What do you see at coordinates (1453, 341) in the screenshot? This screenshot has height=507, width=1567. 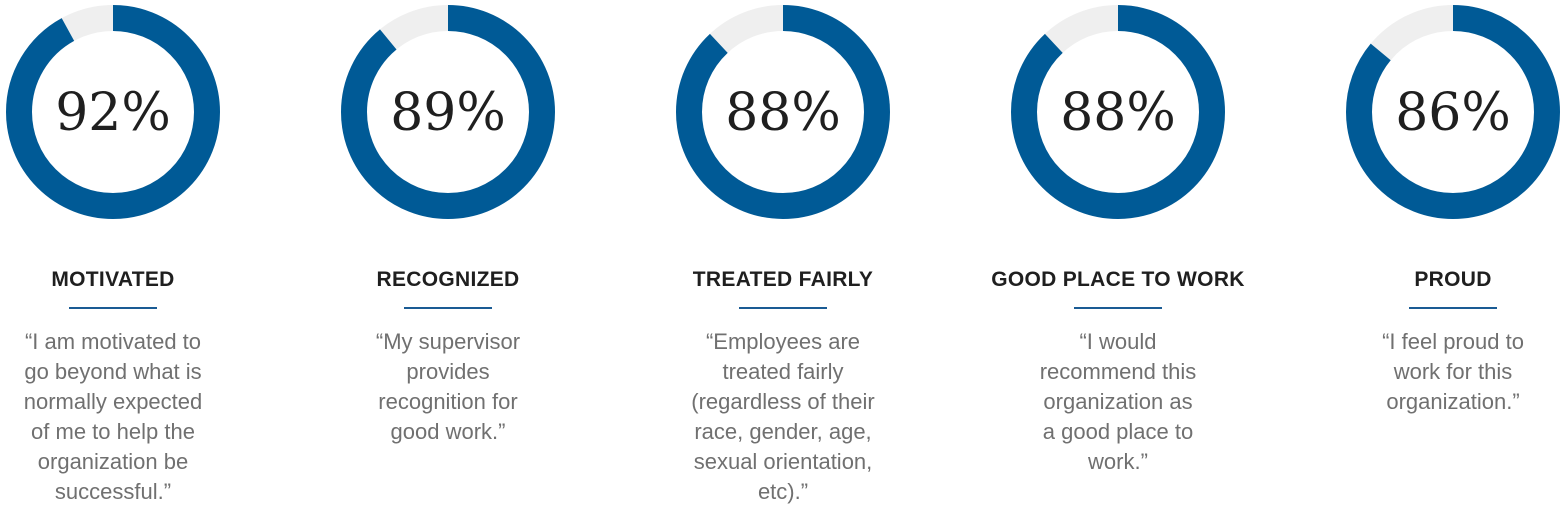 I see `statement-line: “I feel proud to` at bounding box center [1453, 341].